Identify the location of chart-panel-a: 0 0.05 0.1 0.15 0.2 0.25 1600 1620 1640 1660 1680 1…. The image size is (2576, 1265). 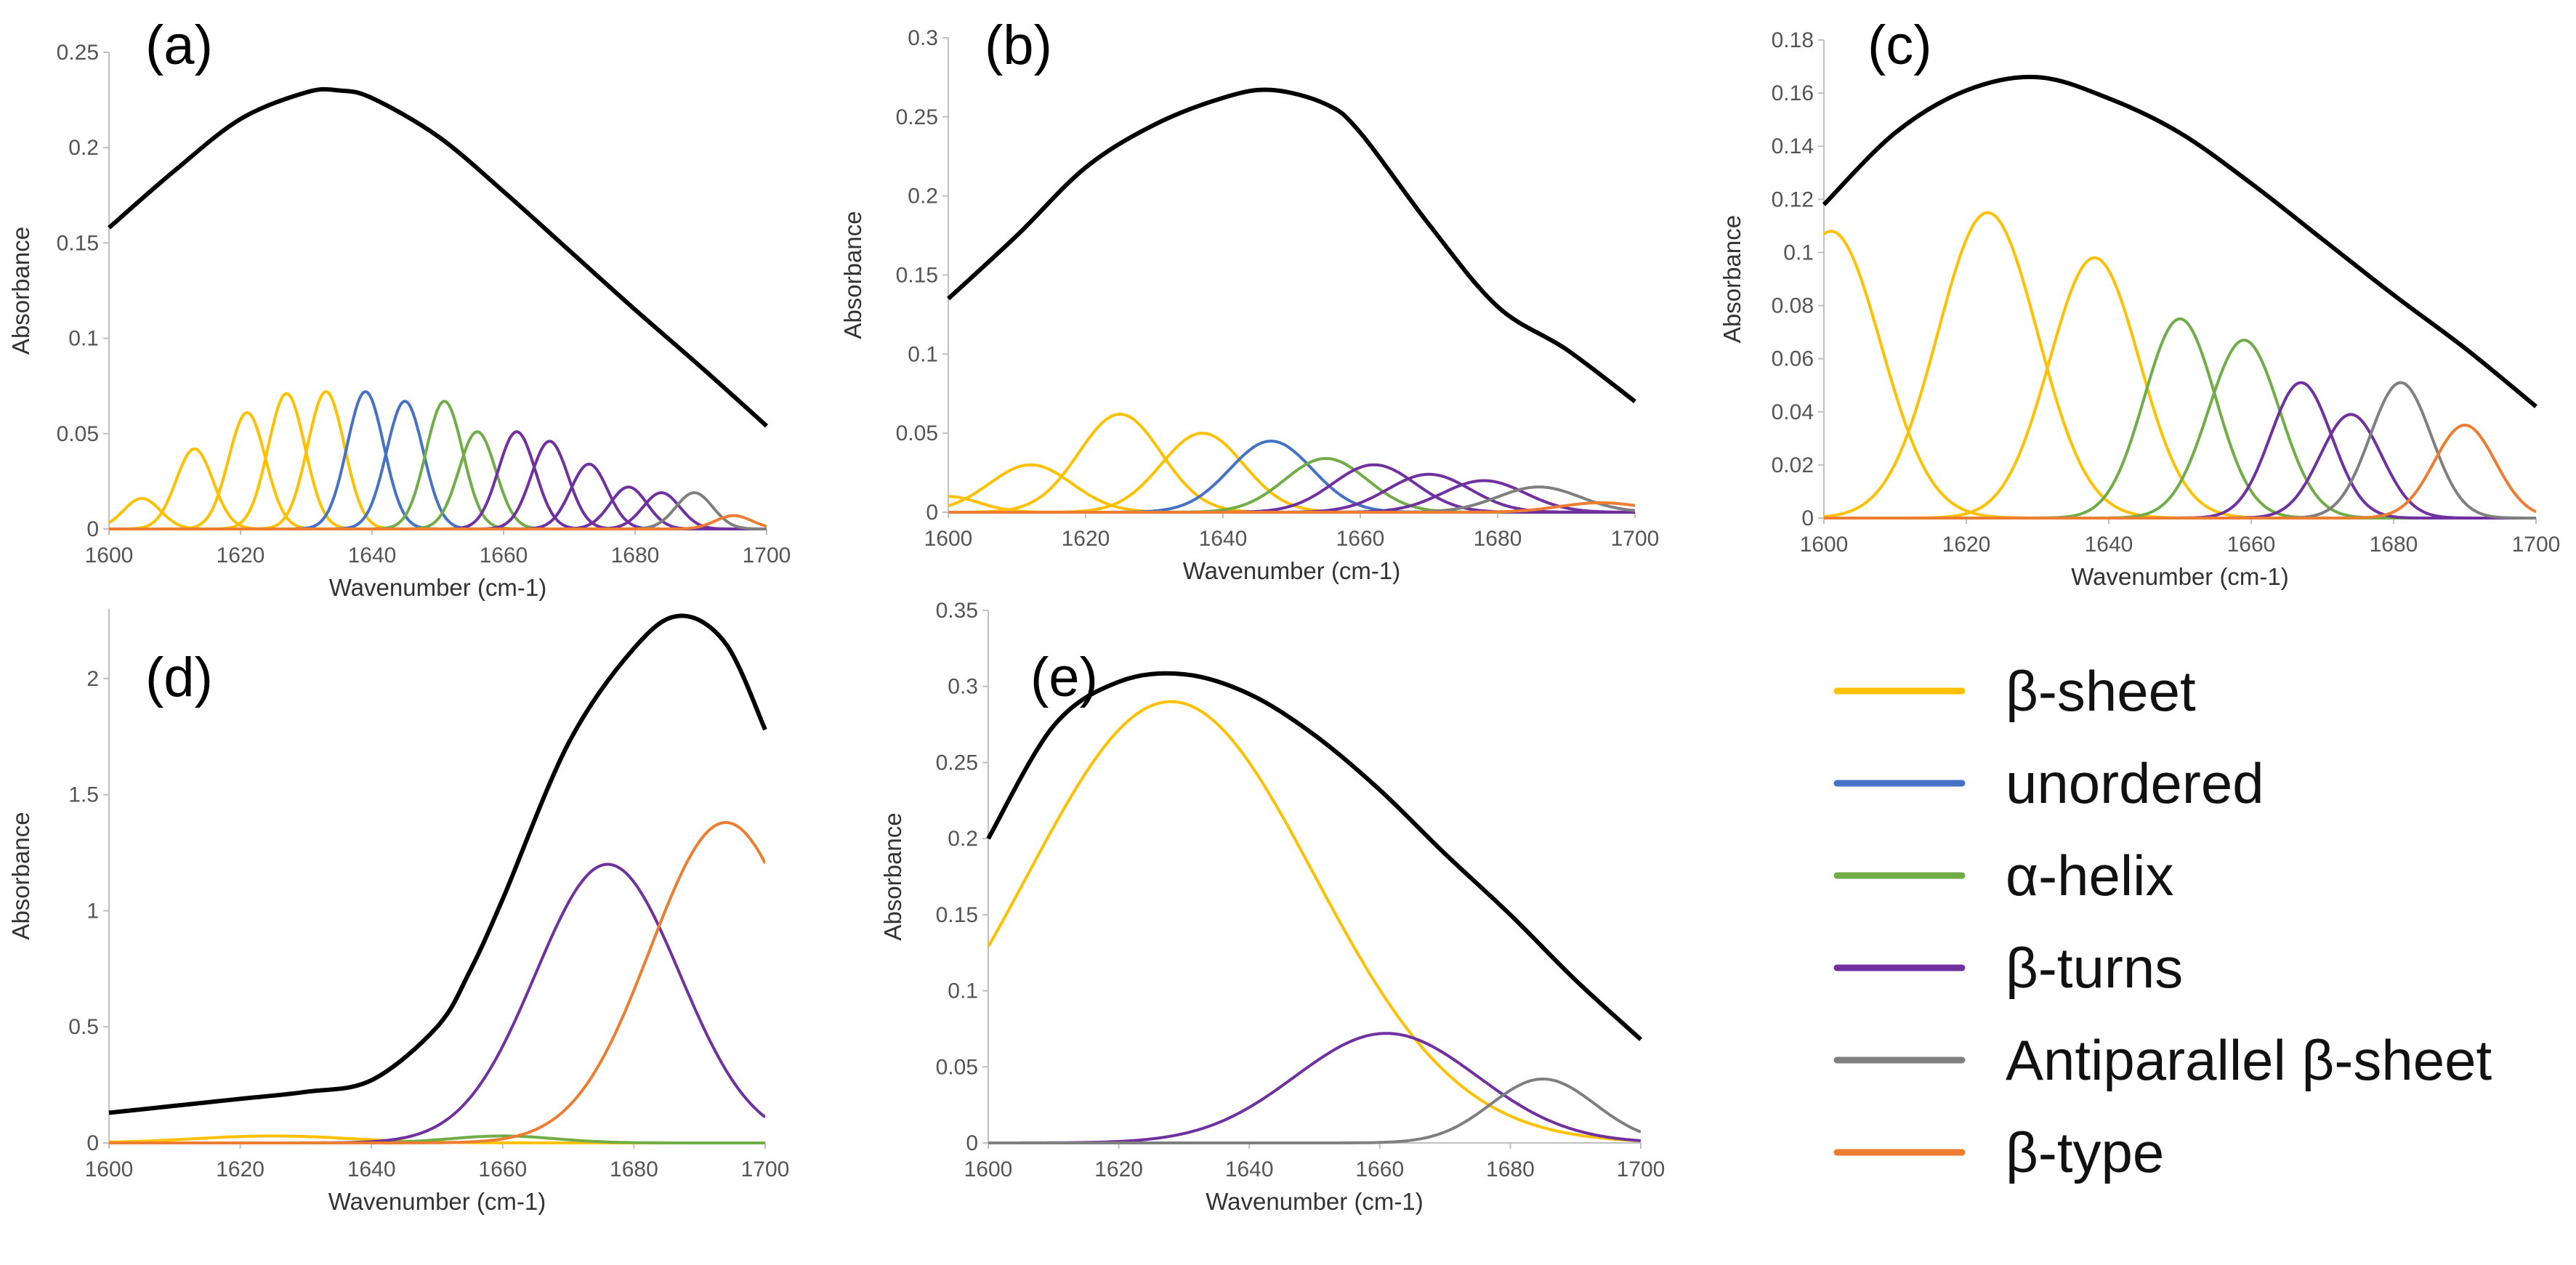
(399, 308).